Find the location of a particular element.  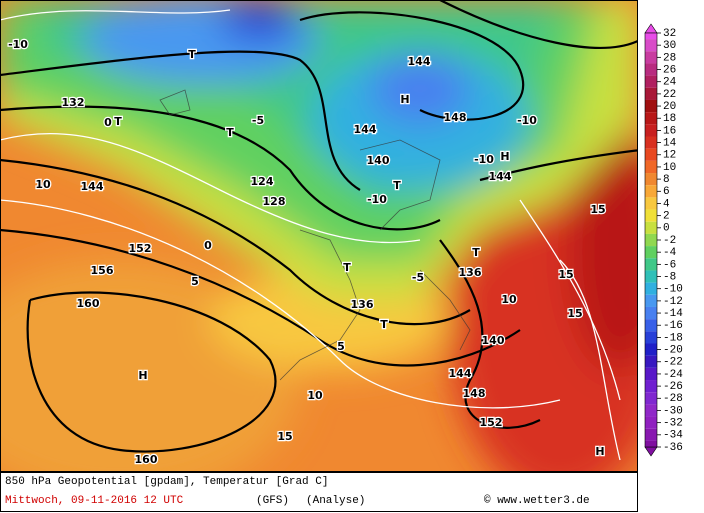

colorbar-label: 24 is located at coordinates (670, 83).